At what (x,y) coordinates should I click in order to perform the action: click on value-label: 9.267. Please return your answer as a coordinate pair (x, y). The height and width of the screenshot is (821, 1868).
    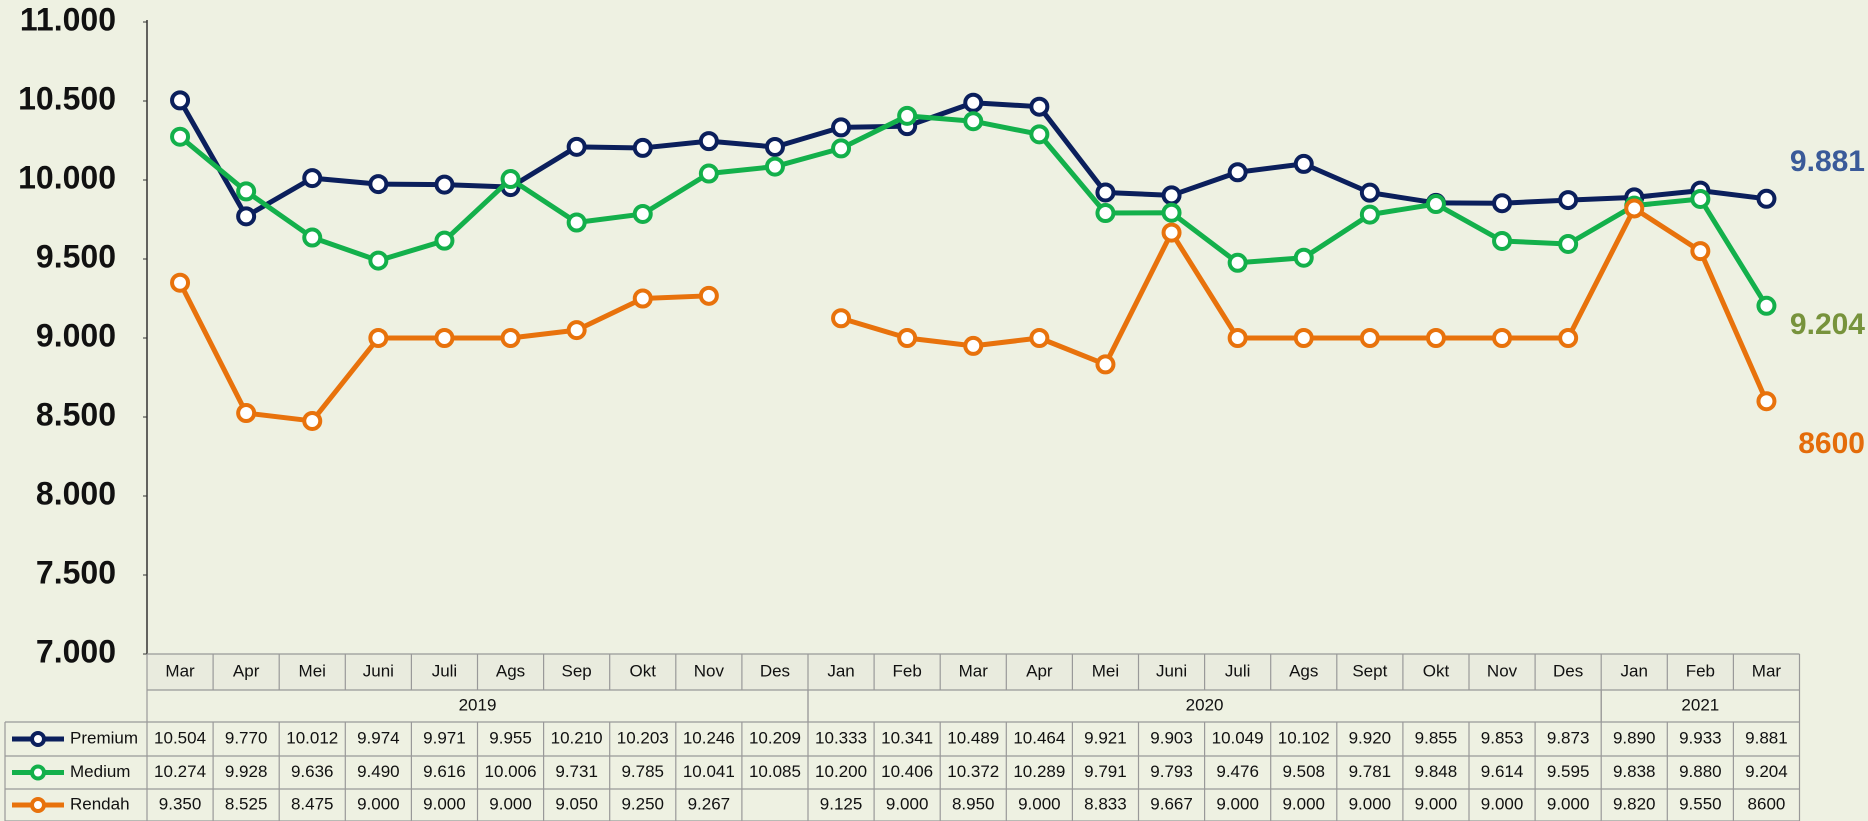
    Looking at the image, I should click on (709, 803).